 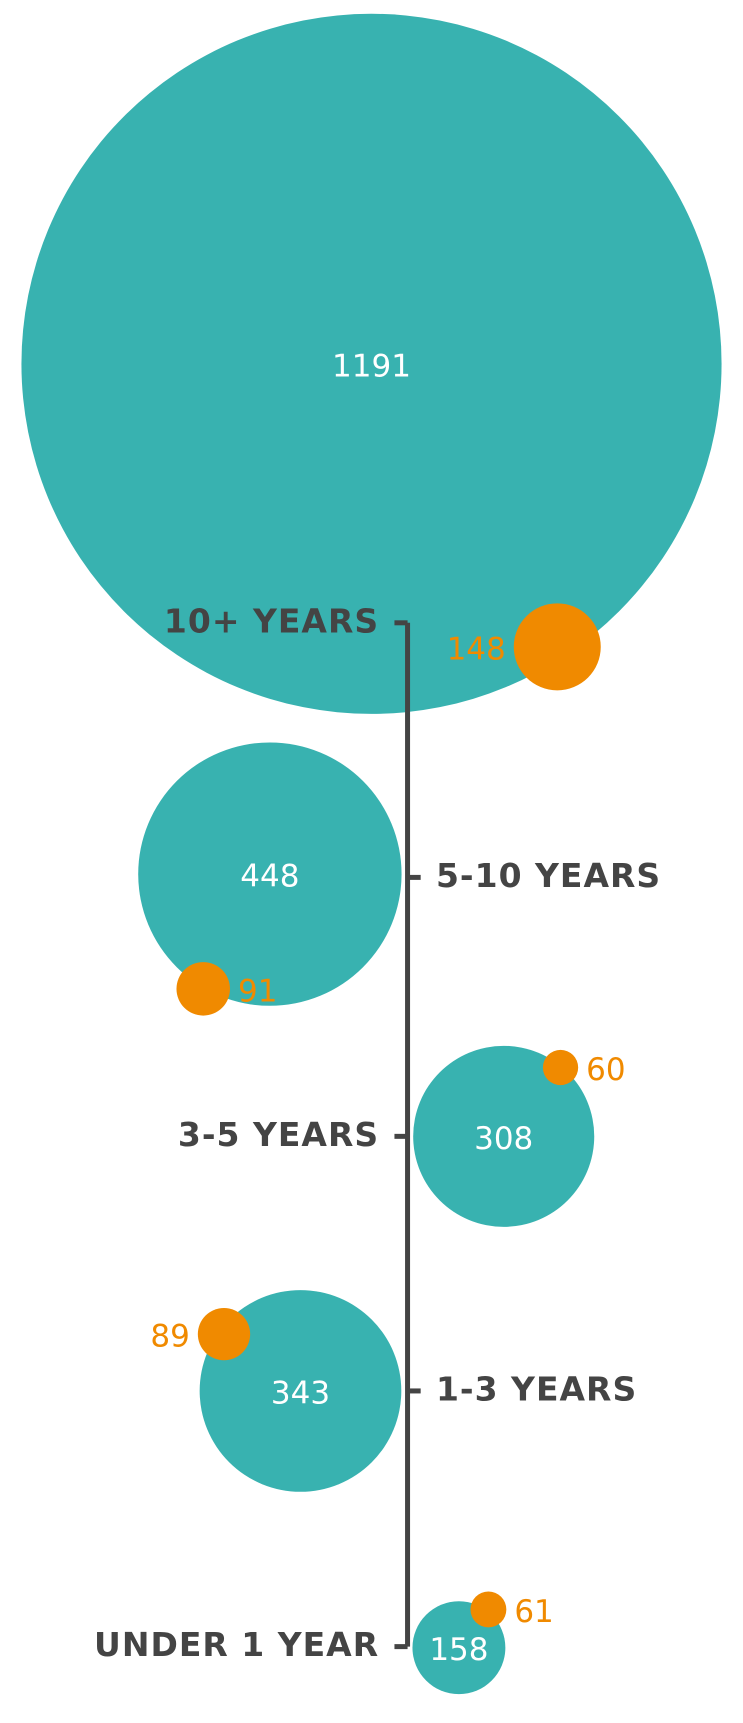 What do you see at coordinates (257, 991) in the screenshot?
I see `bubble-label: 91` at bounding box center [257, 991].